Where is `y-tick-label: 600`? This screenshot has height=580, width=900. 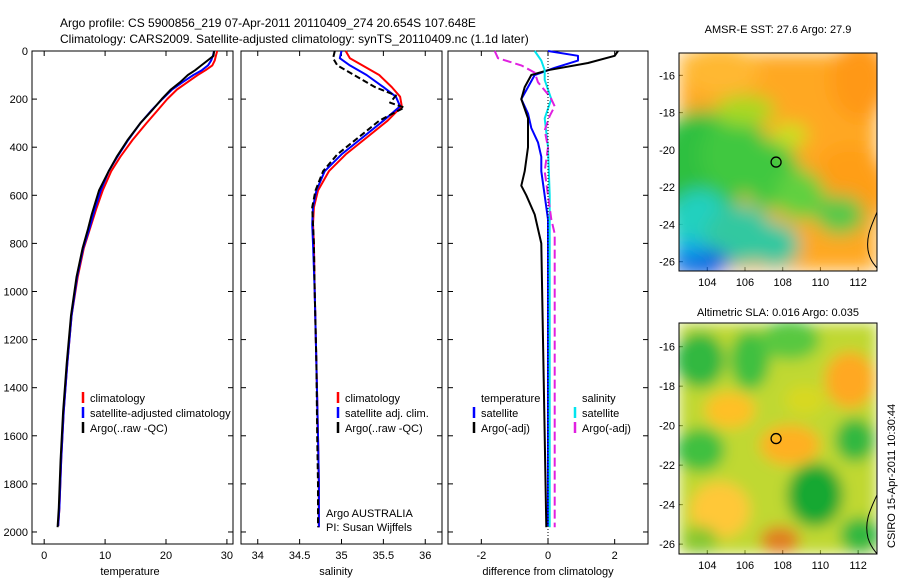 y-tick-label: 600 is located at coordinates (19, 196).